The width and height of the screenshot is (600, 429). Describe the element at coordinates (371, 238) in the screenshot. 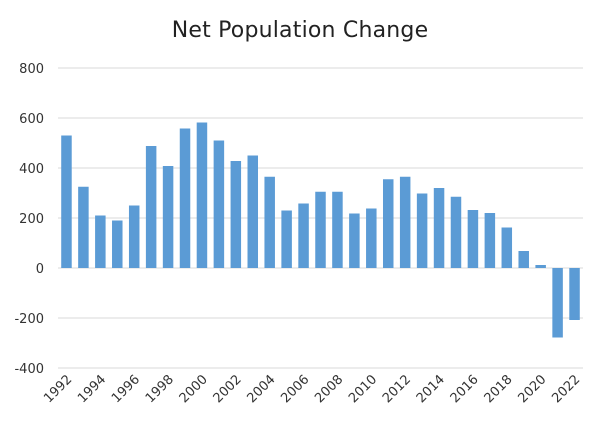

I see `bar-2010` at that location.